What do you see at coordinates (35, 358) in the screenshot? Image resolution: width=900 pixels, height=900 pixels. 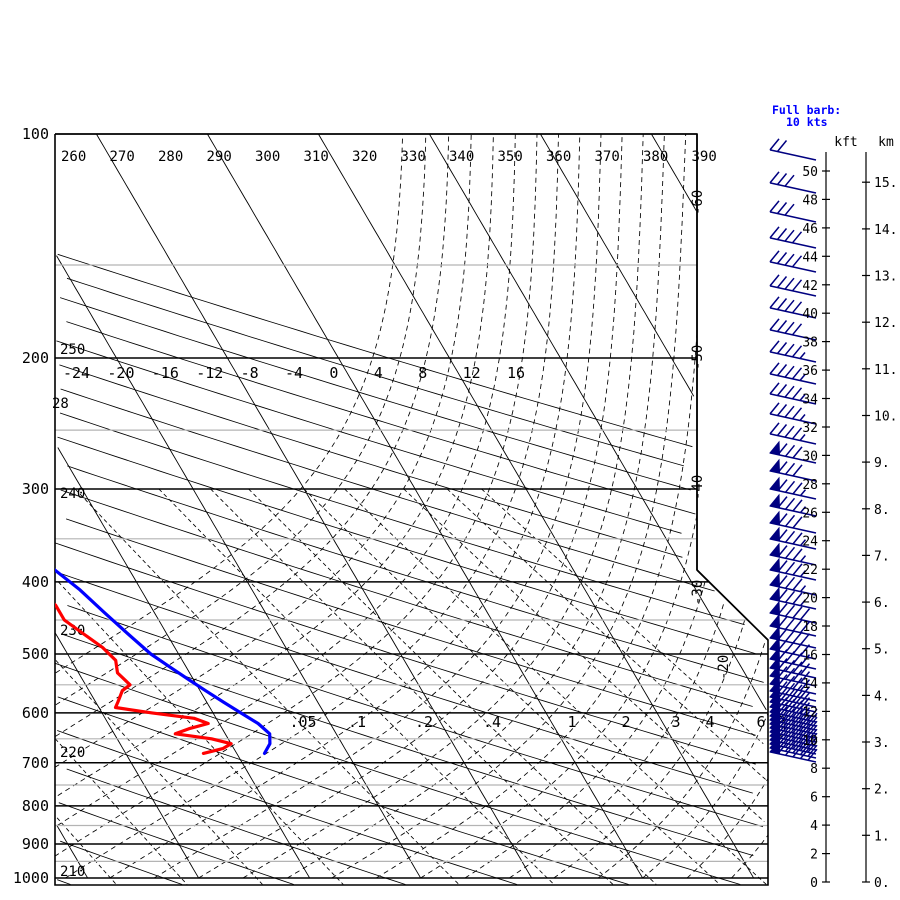 I see `pressure-tick-200: 200` at bounding box center [35, 358].